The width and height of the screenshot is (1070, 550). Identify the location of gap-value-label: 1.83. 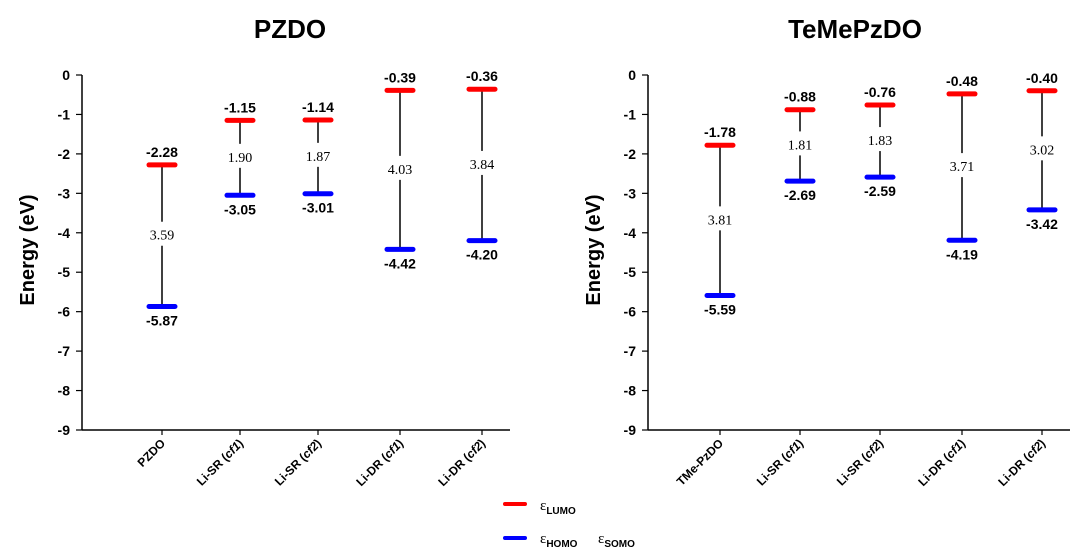
(880, 141).